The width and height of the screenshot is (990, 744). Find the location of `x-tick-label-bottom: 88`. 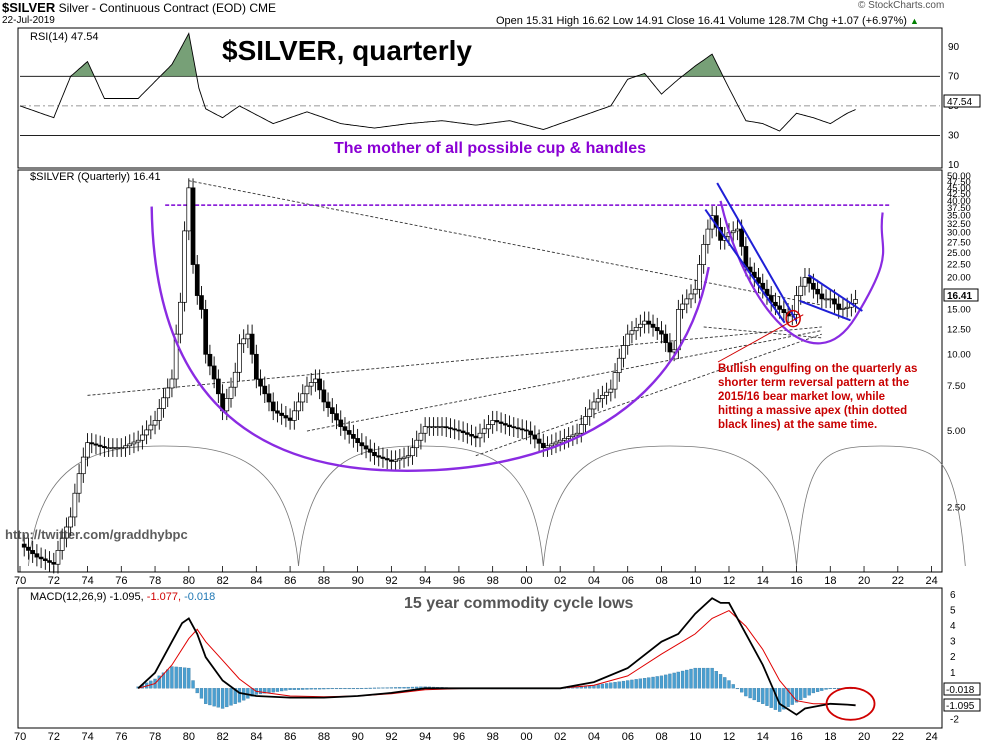

x-tick-label-bottom: 88 is located at coordinates (324, 737).